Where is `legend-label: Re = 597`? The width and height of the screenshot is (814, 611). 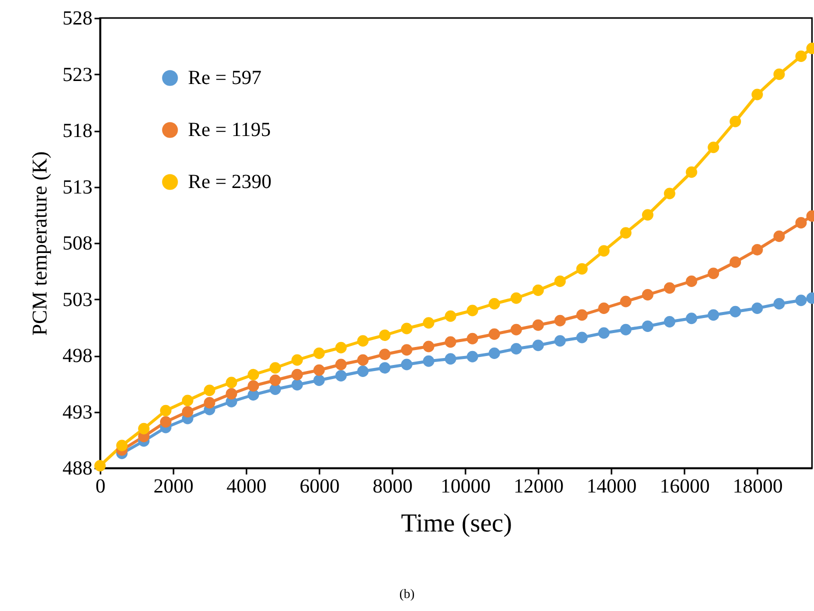 legend-label: Re = 597 is located at coordinates (225, 78).